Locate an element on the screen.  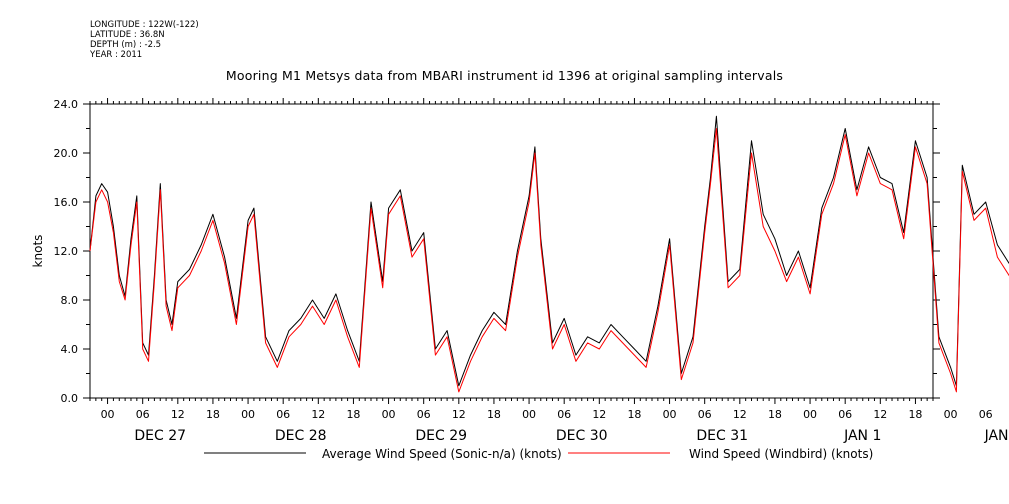
y-tick-label: 0.0 is located at coordinates (70, 398).